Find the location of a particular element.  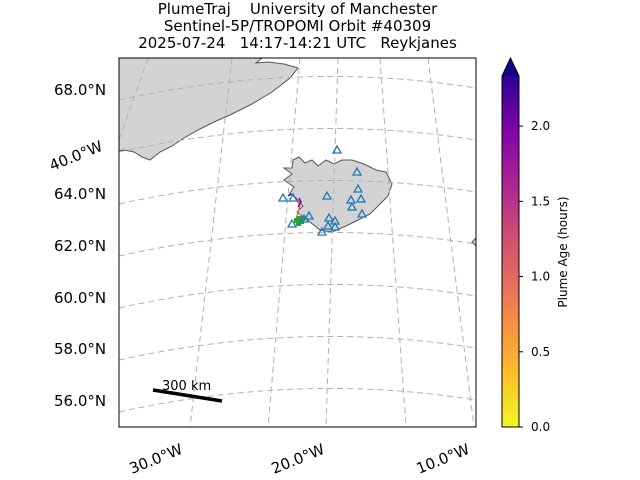

title-line-1: PlumeTraj University of Manchester is located at coordinates (297, 9).